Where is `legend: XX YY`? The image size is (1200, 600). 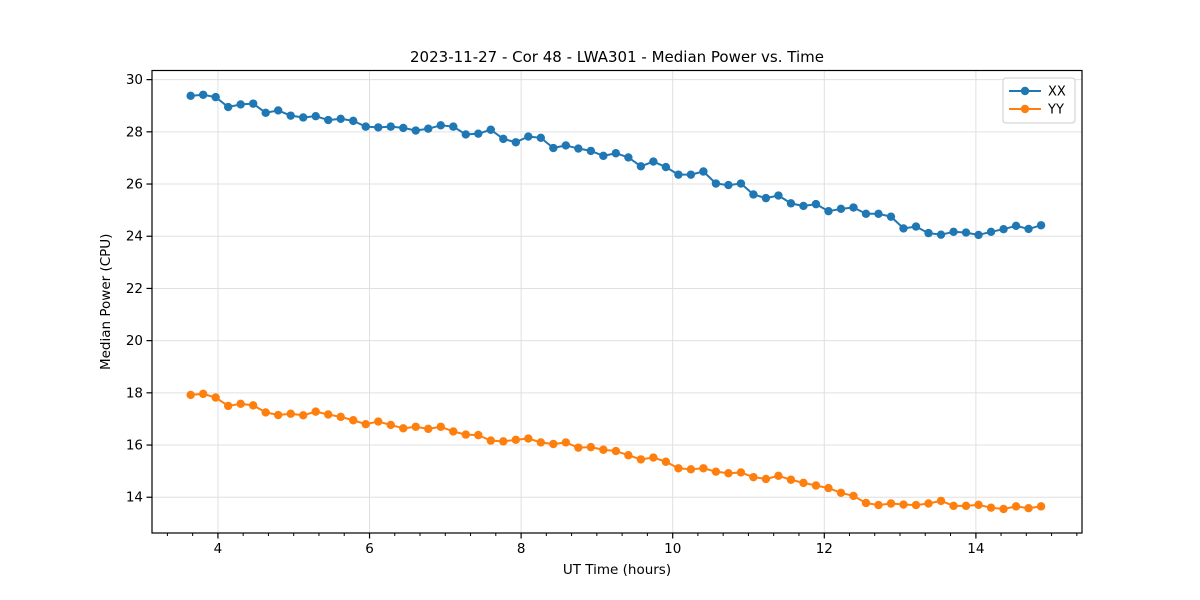
legend: XX YY is located at coordinates (1039, 100).